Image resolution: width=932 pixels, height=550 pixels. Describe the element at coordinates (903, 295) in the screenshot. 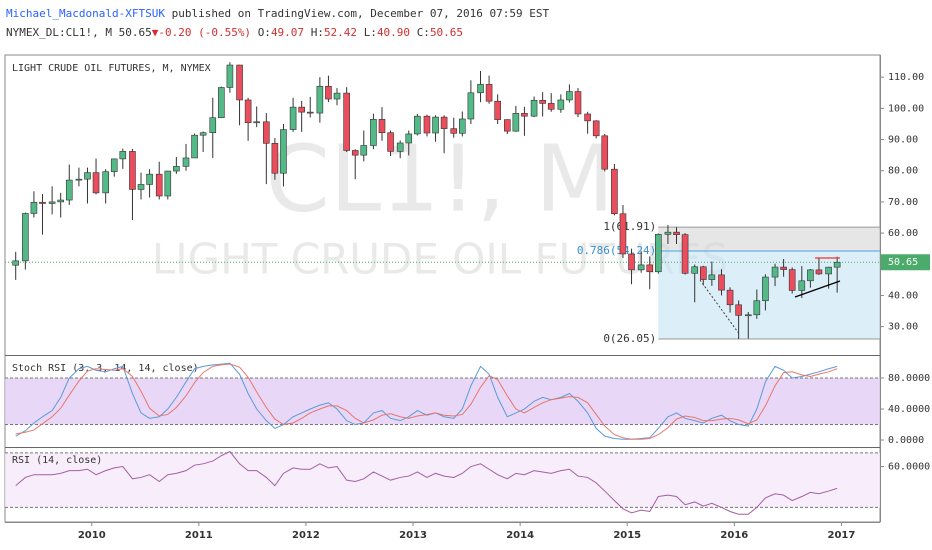

I see `y-tick-label: 40.00` at that location.